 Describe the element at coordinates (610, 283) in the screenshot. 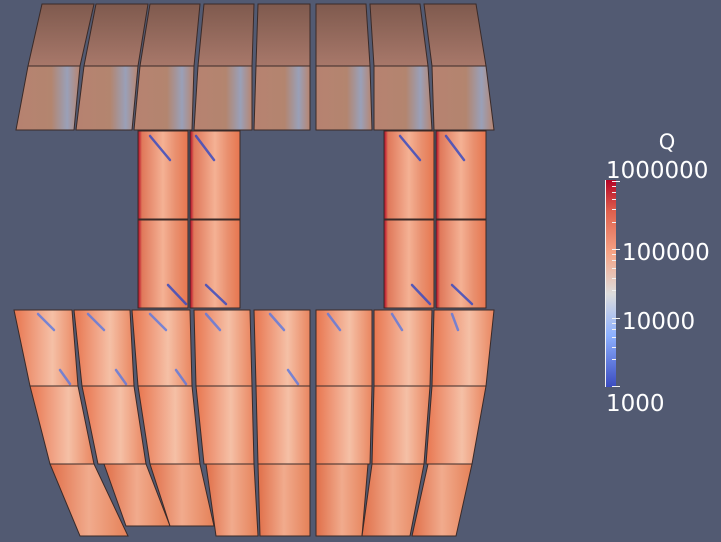

I see `color-scale-bar` at that location.